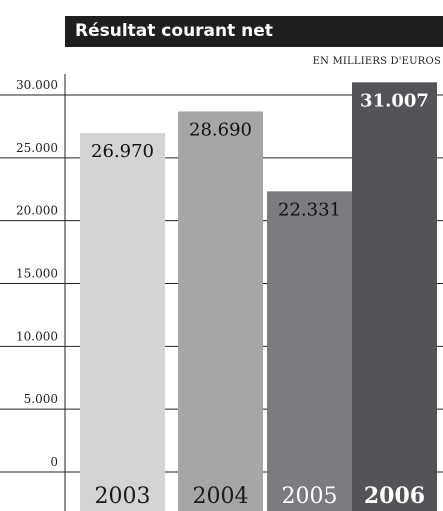  I want to click on y-tick-label: 0, so click(54, 462).